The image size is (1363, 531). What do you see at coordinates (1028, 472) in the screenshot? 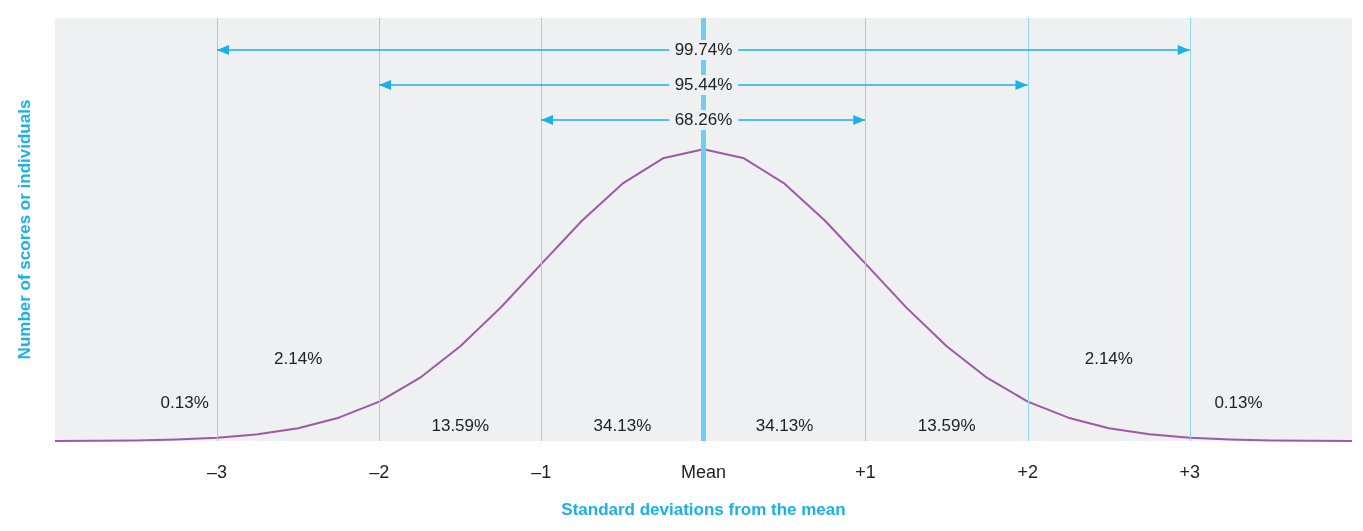
I see `x-tick-label: +2` at bounding box center [1028, 472].